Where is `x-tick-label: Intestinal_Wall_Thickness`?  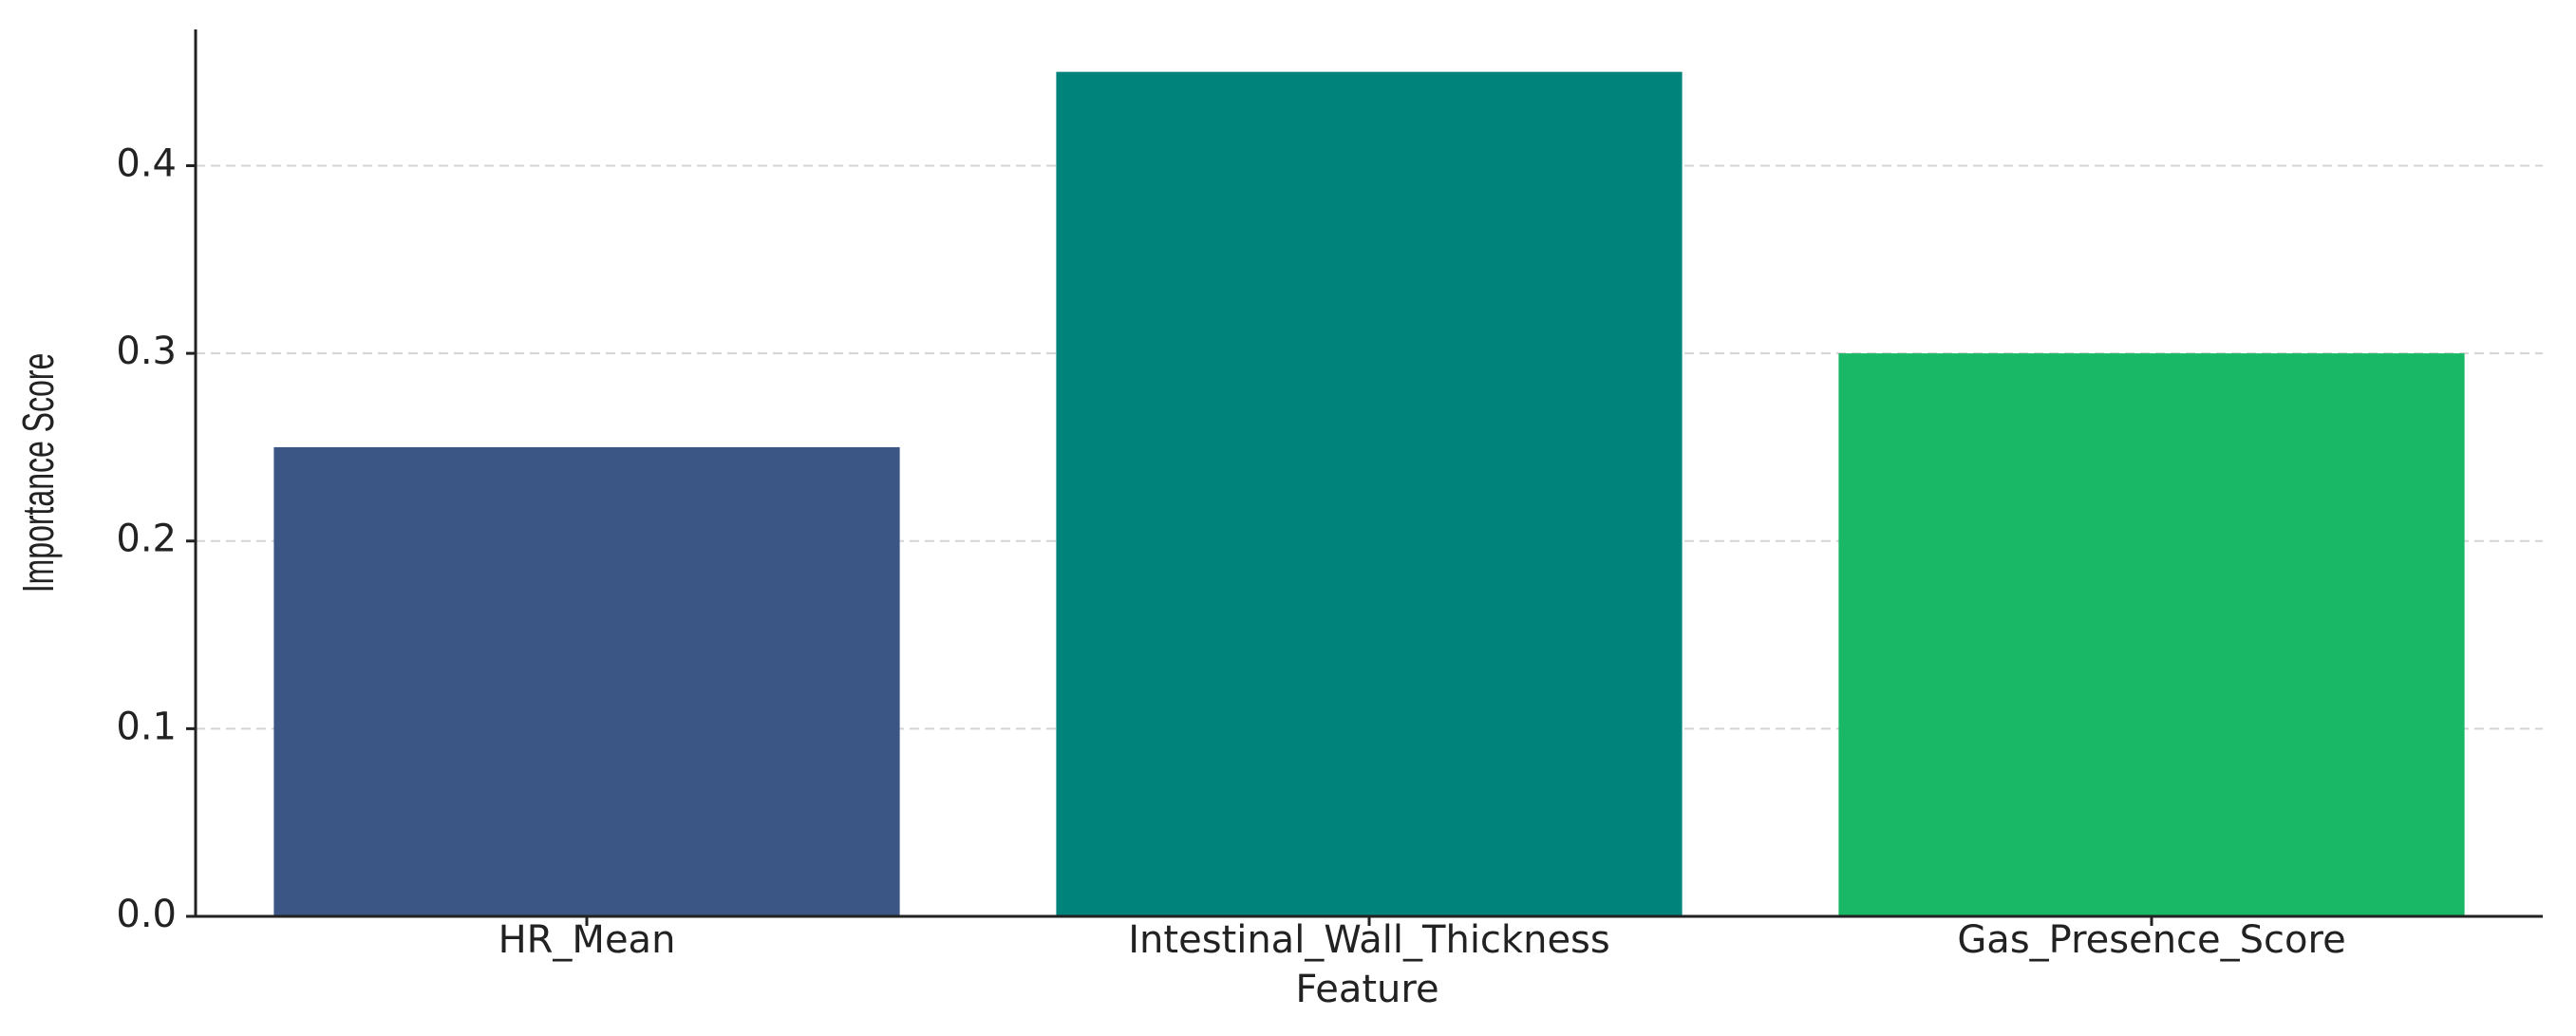
x-tick-label: Intestinal_Wall_Thickness is located at coordinates (1368, 940).